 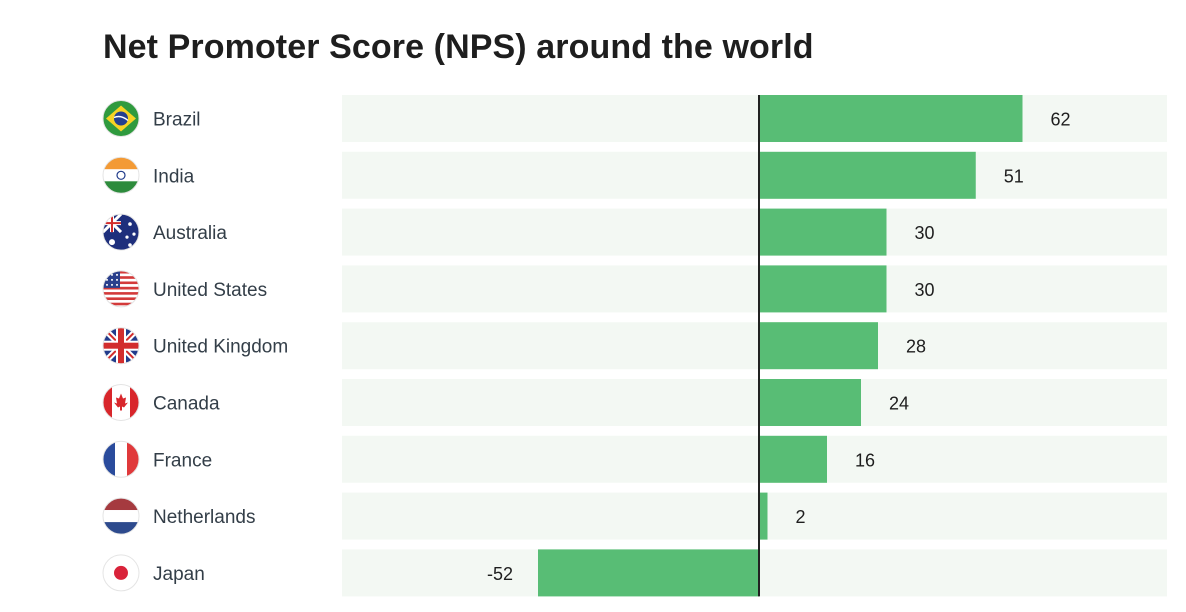 What do you see at coordinates (204, 517) in the screenshot?
I see `country-label: Netherlands` at bounding box center [204, 517].